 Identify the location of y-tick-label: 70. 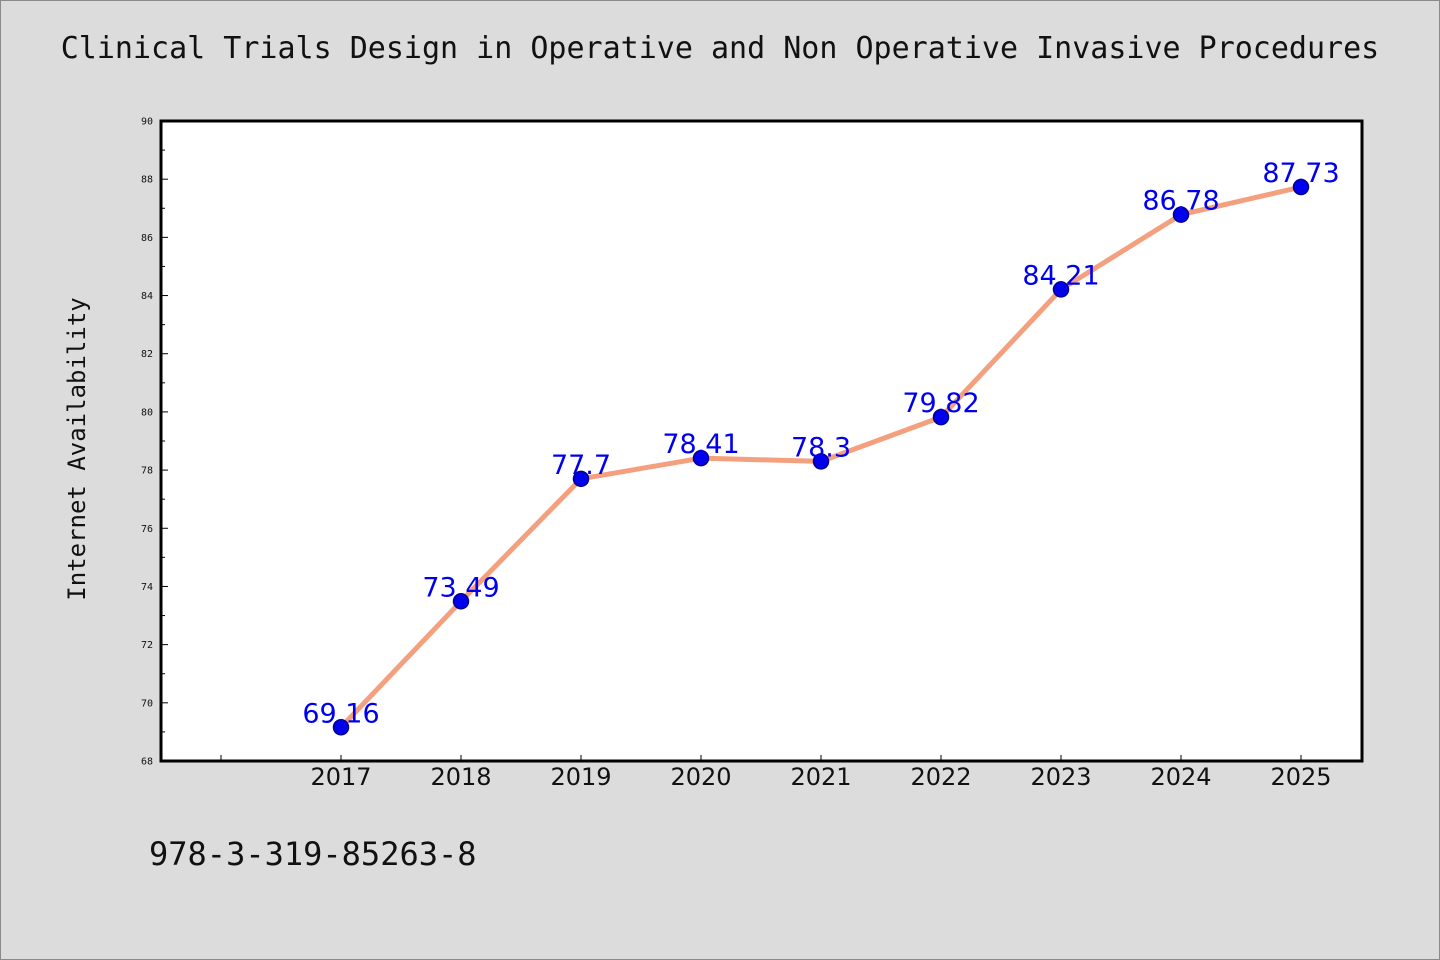
(147, 703).